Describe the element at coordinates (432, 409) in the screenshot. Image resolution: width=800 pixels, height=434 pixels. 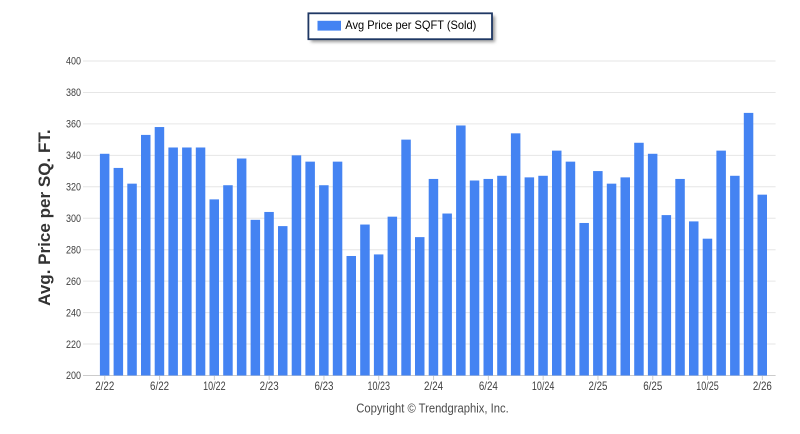
I see `svg-text: Copyright © Trendgraphix, Inc.` at that location.